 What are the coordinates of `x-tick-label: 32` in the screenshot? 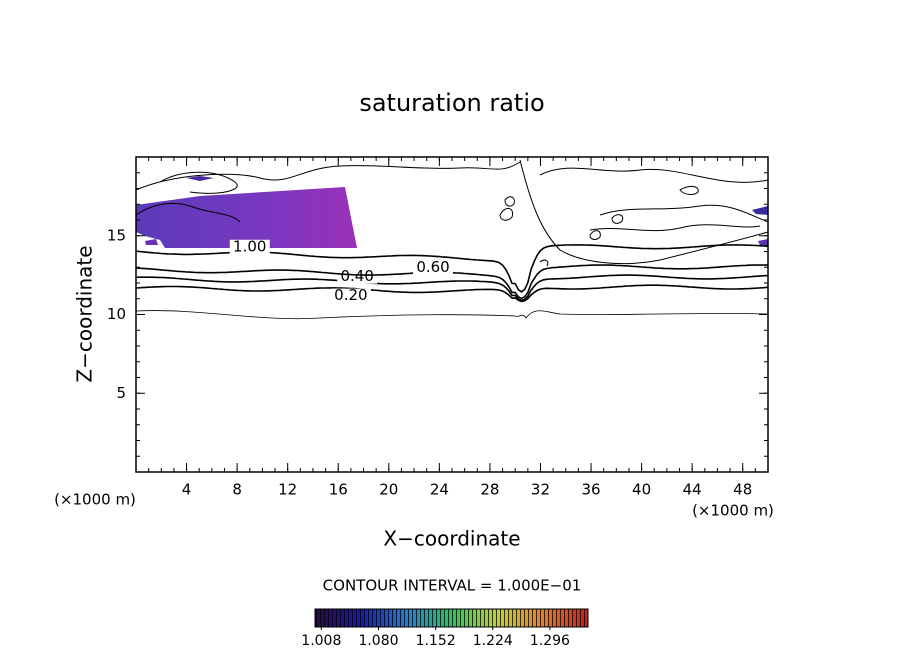 It's located at (540, 490).